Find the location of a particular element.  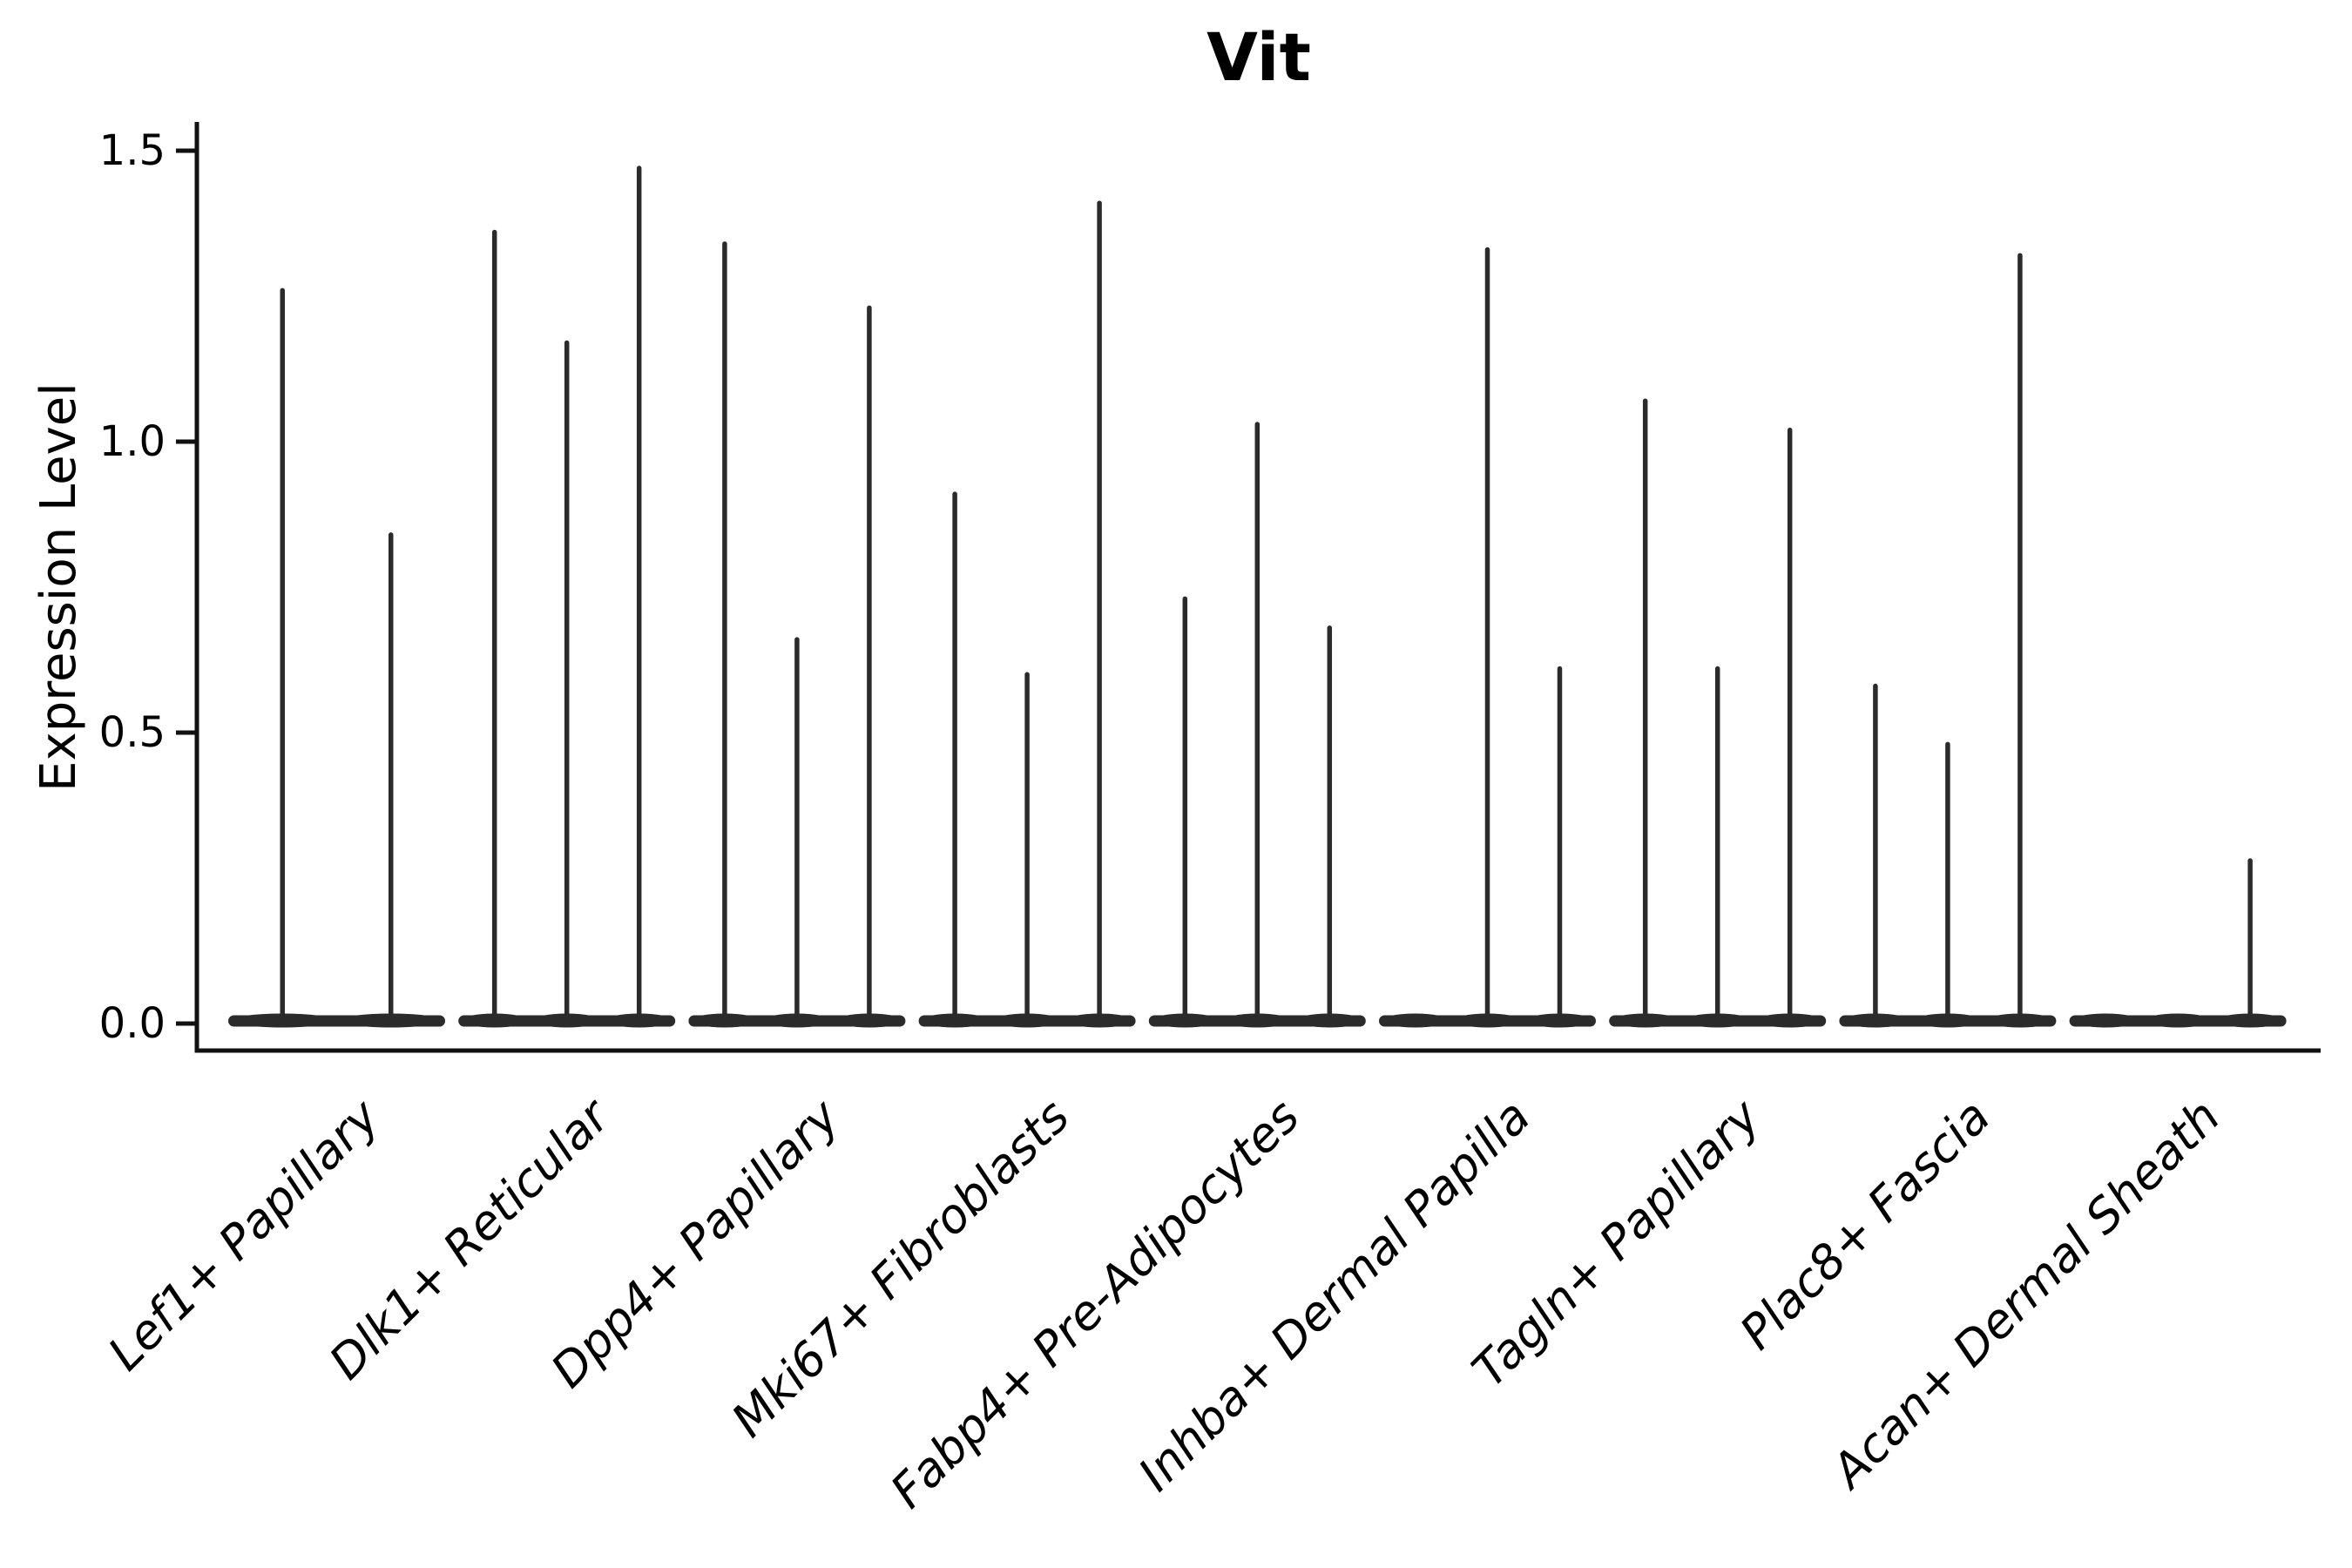

y-tick-label: 0.0 is located at coordinates (132, 1024).